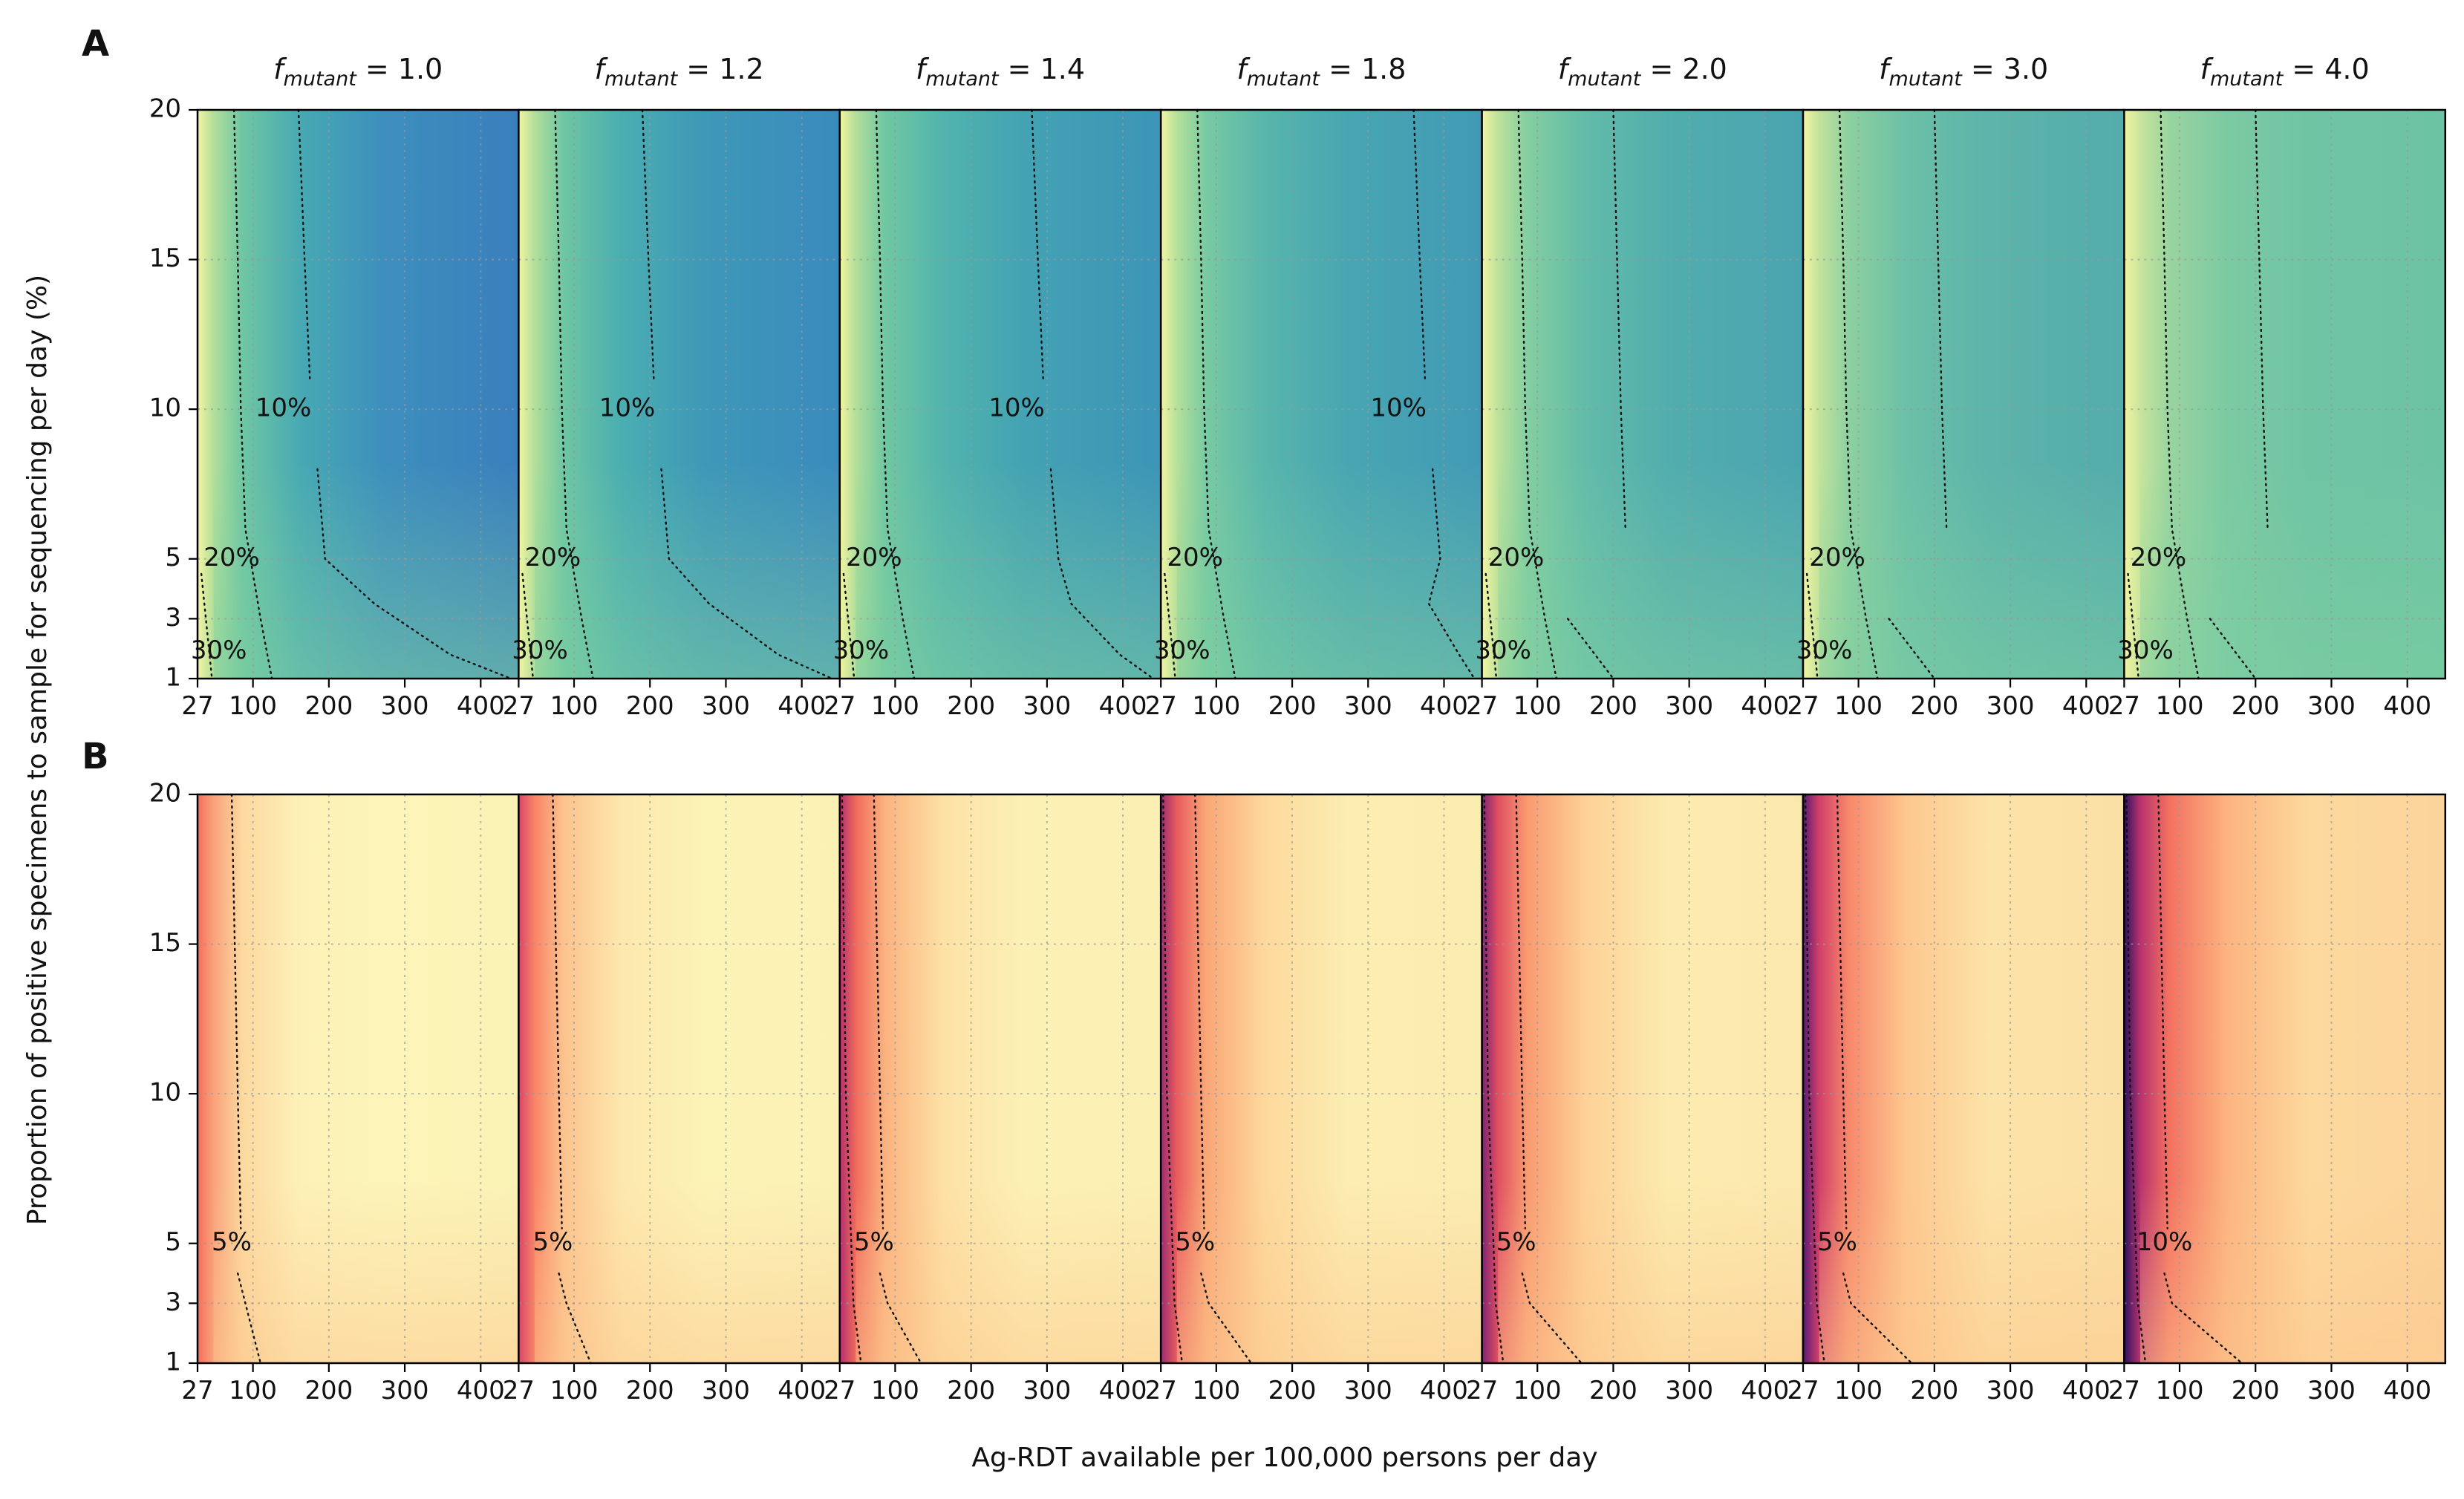 The image size is (2464, 1499). What do you see at coordinates (173, 557) in the screenshot?
I see `y-tick-label: 5` at bounding box center [173, 557].